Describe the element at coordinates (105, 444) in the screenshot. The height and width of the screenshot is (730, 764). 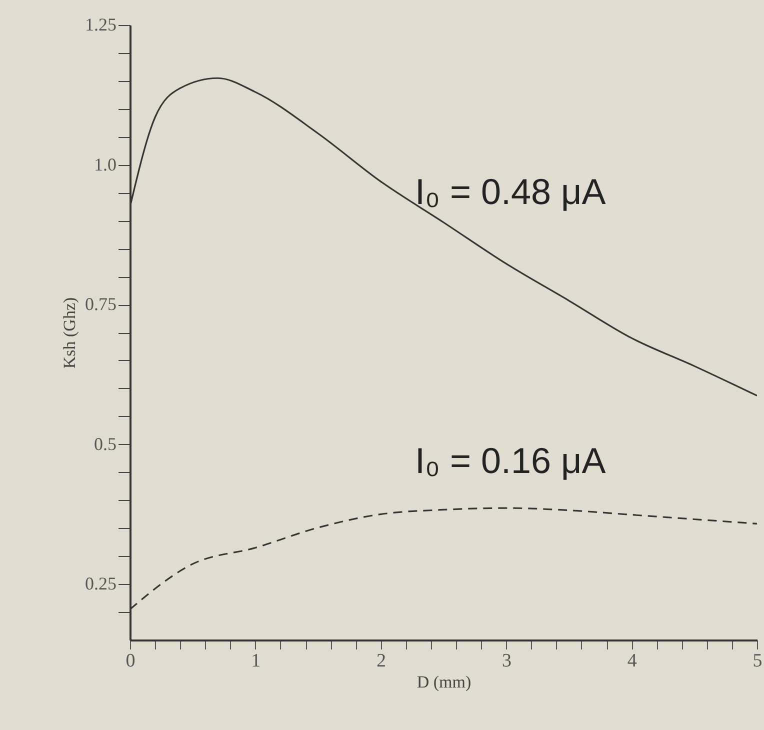
I see `y-tick-label: 0.5` at that location.